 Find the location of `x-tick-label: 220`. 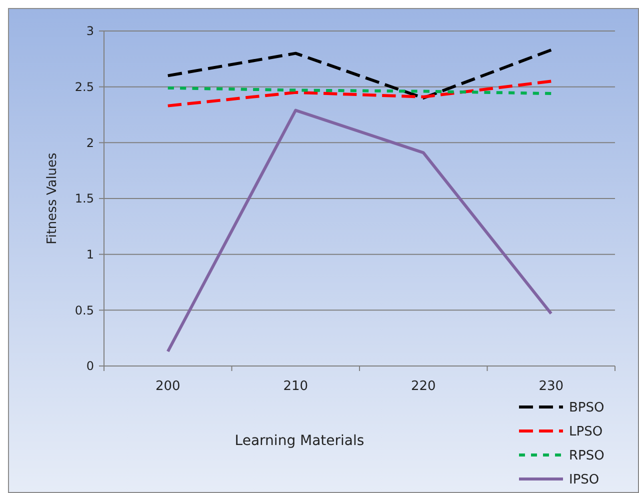

x-tick-label: 220 is located at coordinates (423, 386).